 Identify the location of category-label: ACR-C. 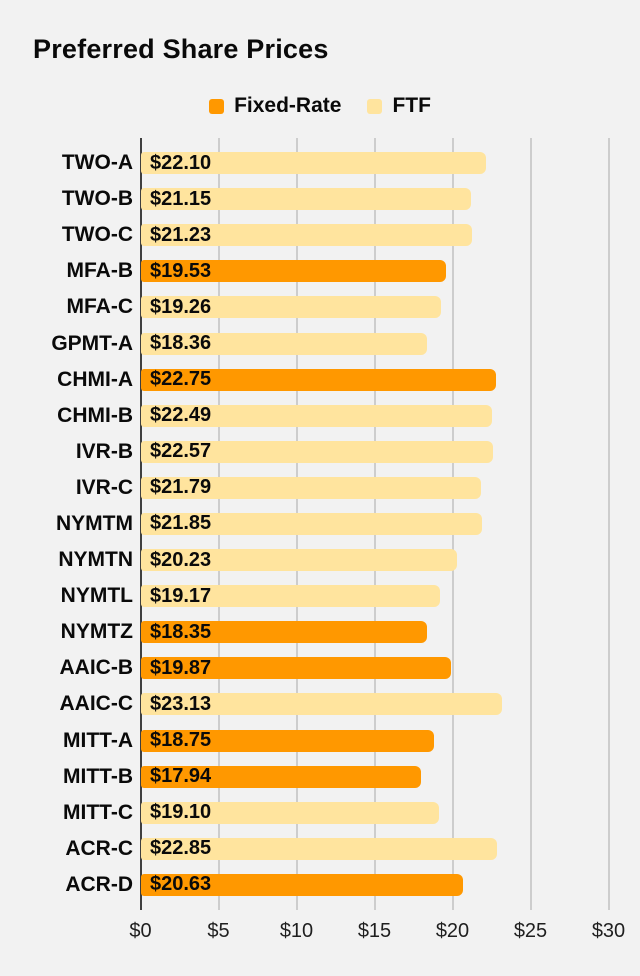
(99, 848).